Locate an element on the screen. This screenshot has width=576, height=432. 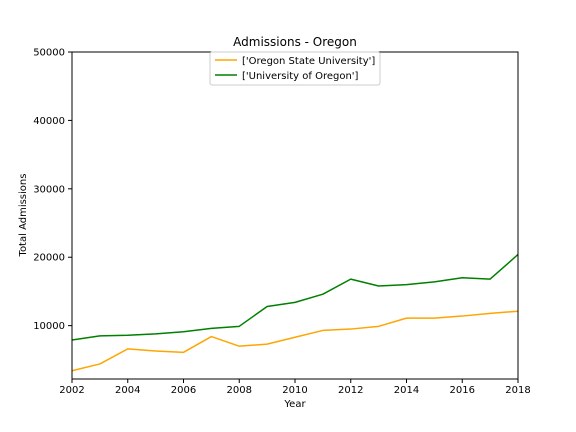
chart-title: Admissions - Oregon is located at coordinates (295, 42).